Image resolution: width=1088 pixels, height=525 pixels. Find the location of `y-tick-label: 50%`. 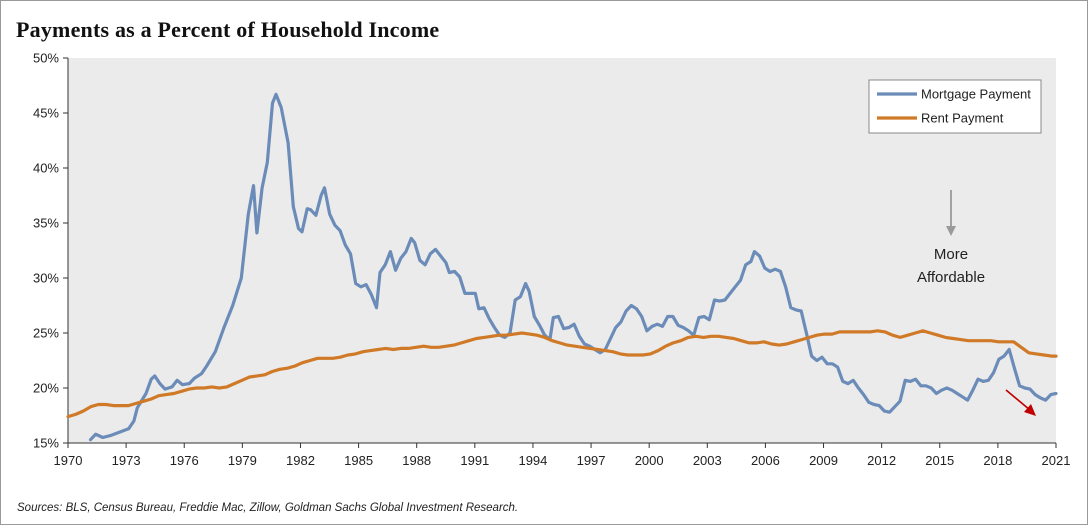

y-tick-label: 50% is located at coordinates (46, 58).